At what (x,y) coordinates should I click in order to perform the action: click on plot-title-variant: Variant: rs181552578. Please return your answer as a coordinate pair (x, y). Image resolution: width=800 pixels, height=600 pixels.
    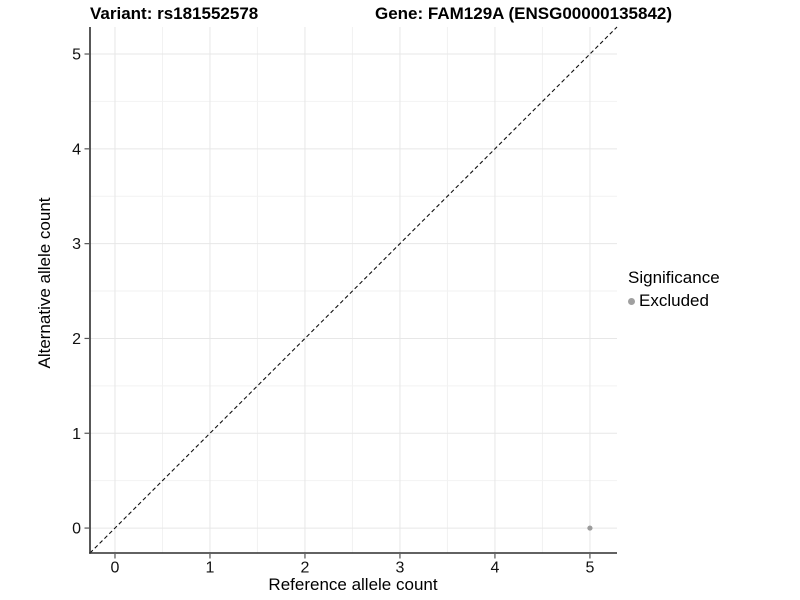
    Looking at the image, I should click on (174, 13).